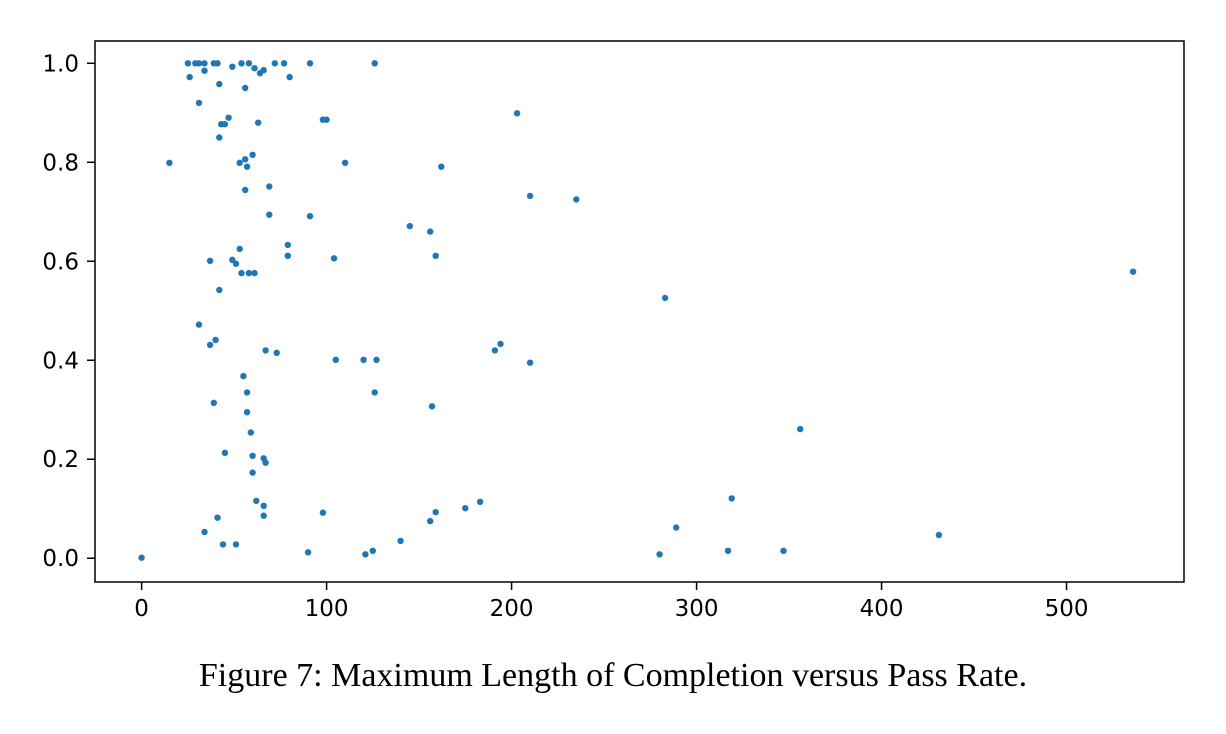 This screenshot has width=1226, height=734. What do you see at coordinates (697, 609) in the screenshot?
I see `x-tick-label: 300` at bounding box center [697, 609].